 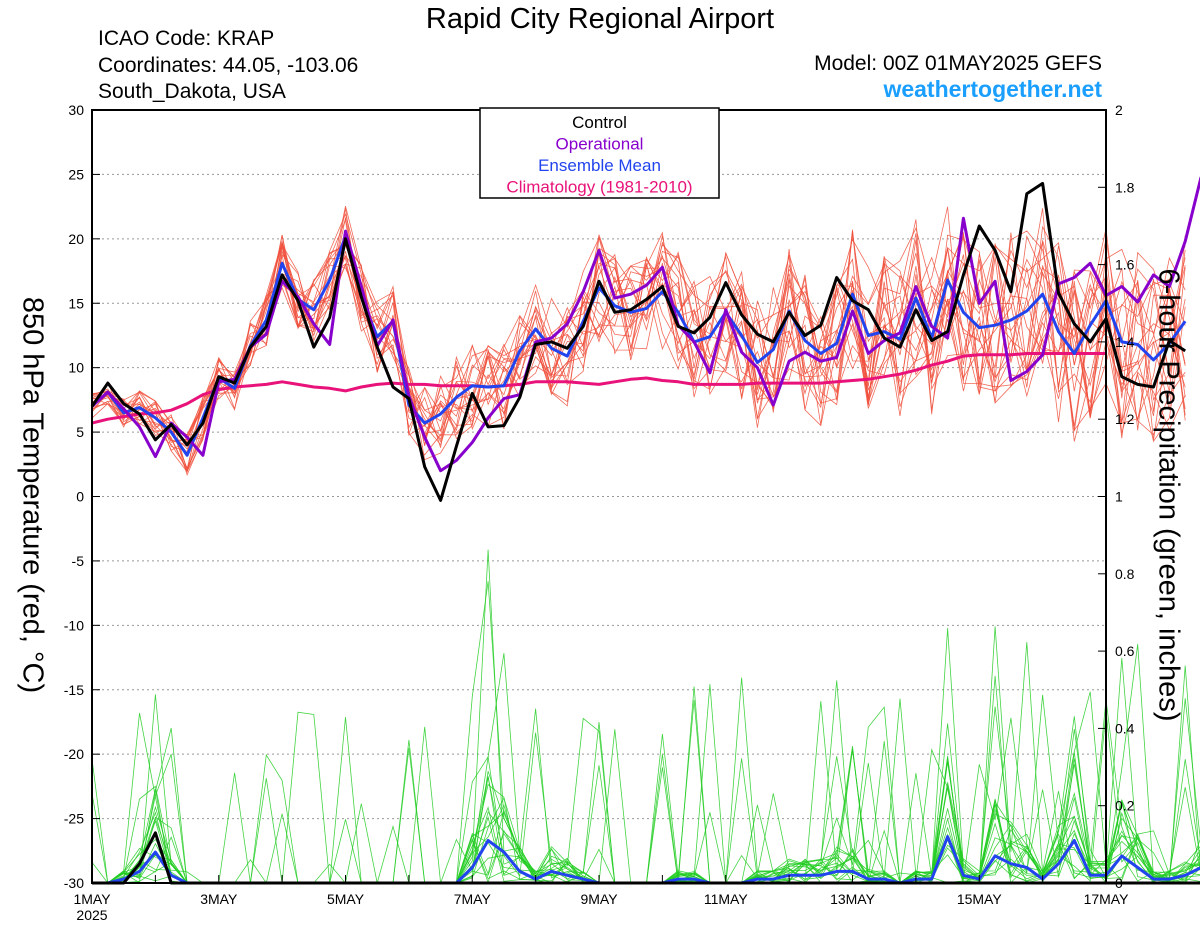 I want to click on legend-box, so click(x=599, y=153).